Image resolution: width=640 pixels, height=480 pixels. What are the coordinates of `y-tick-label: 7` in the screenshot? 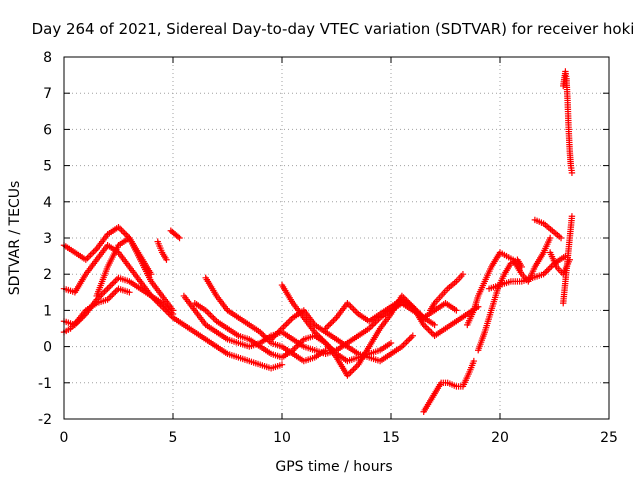 It's located at (47, 94).